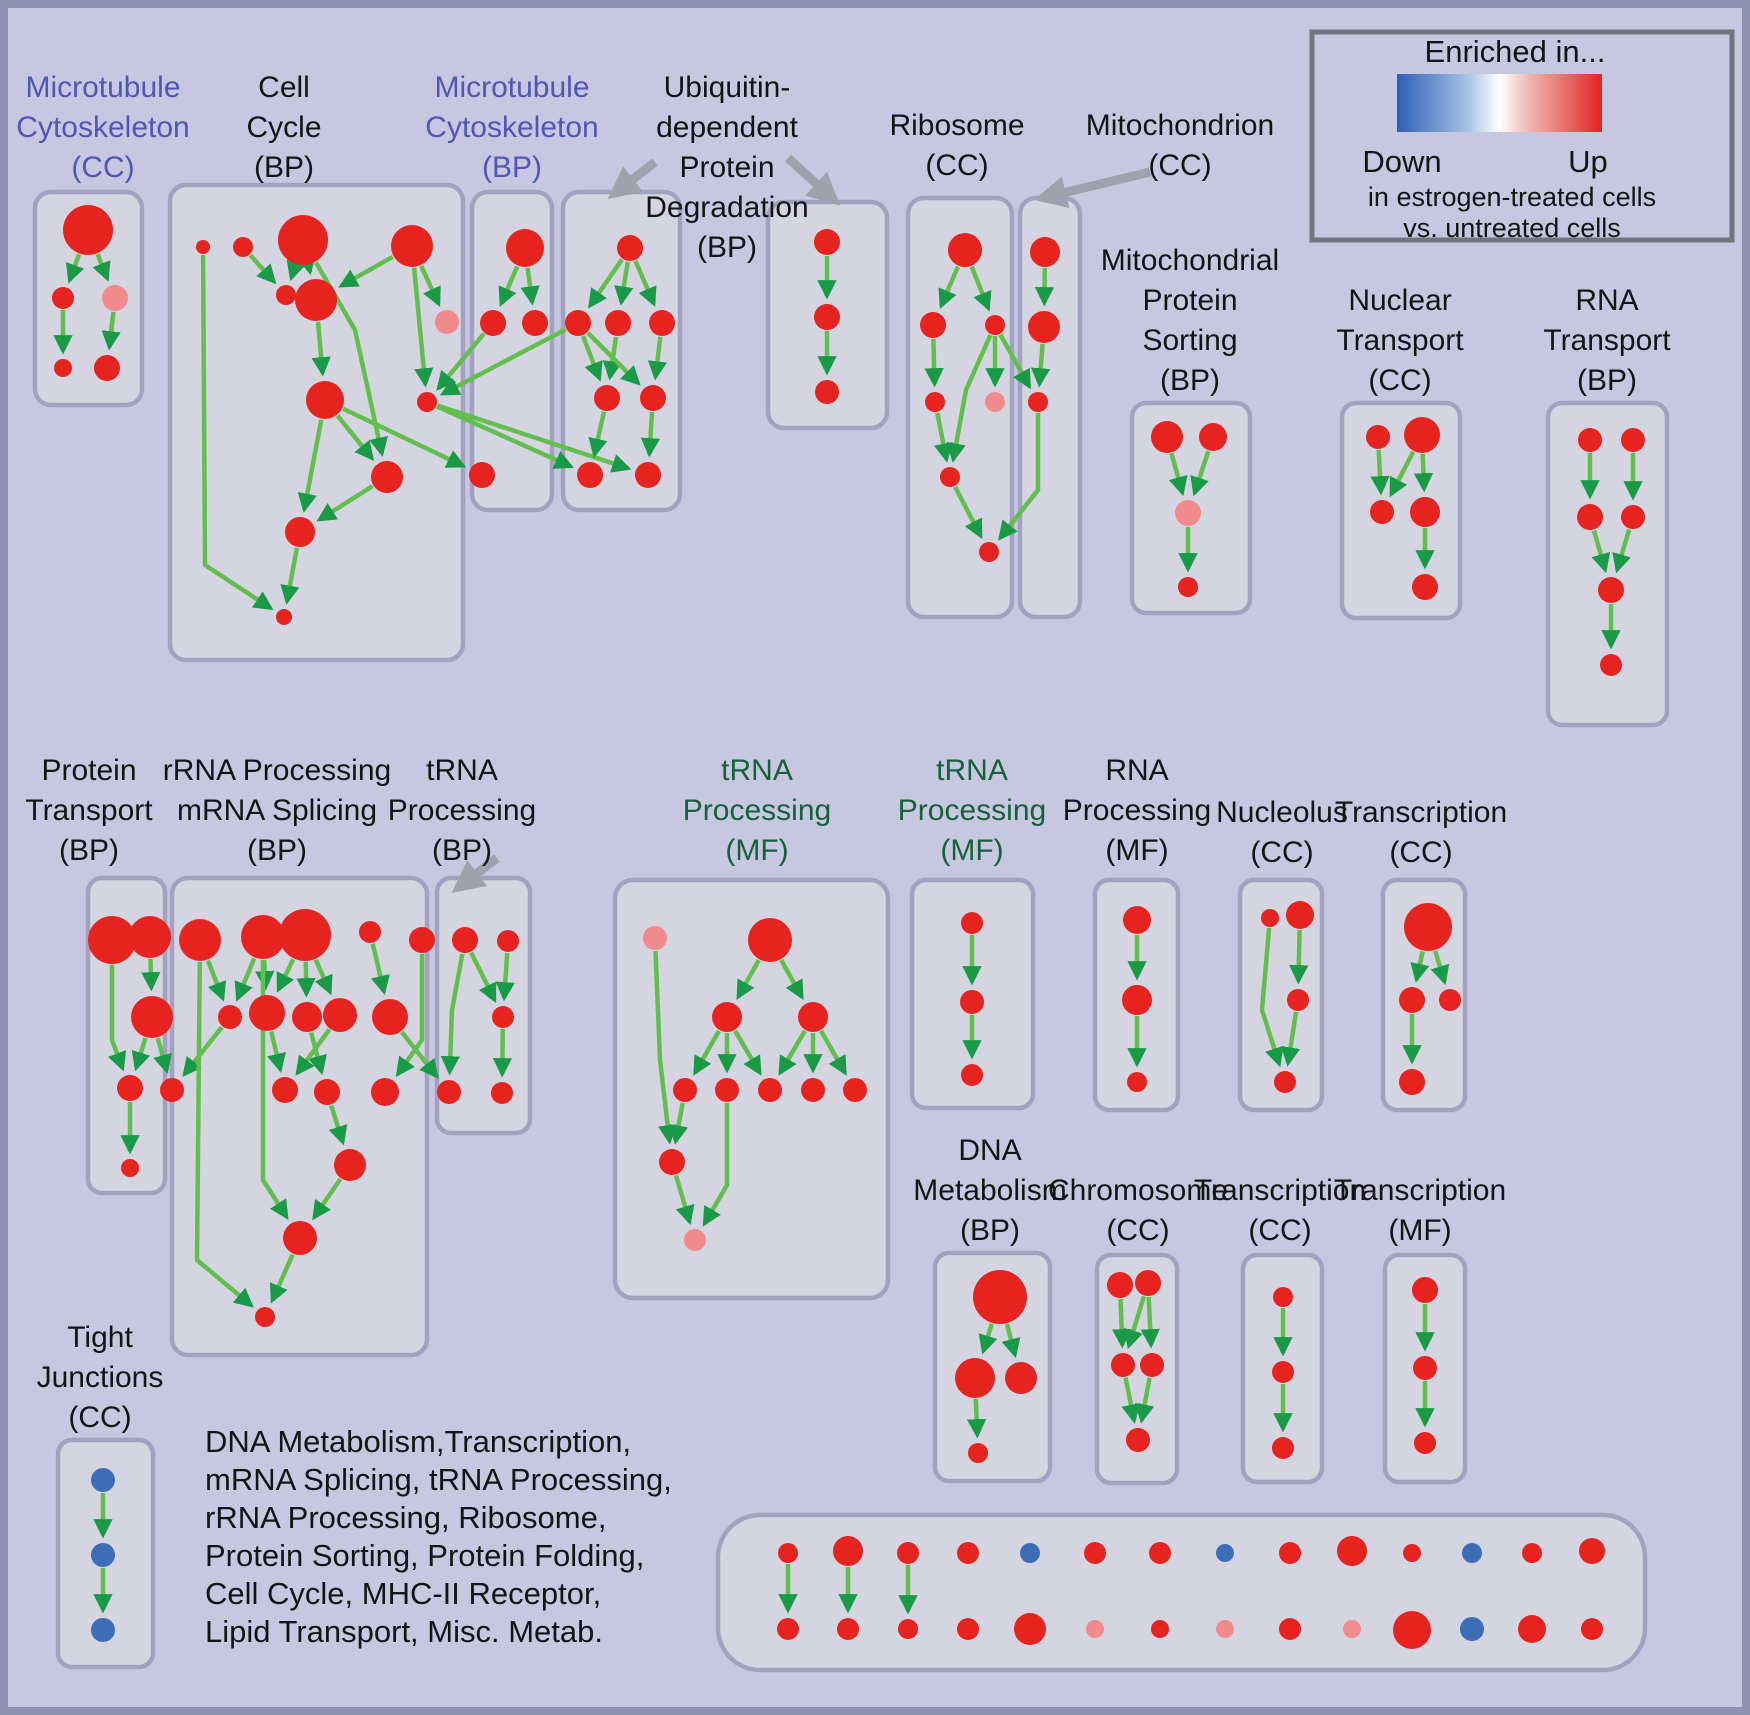  I want to click on node-k5-red, so click(422, 940).